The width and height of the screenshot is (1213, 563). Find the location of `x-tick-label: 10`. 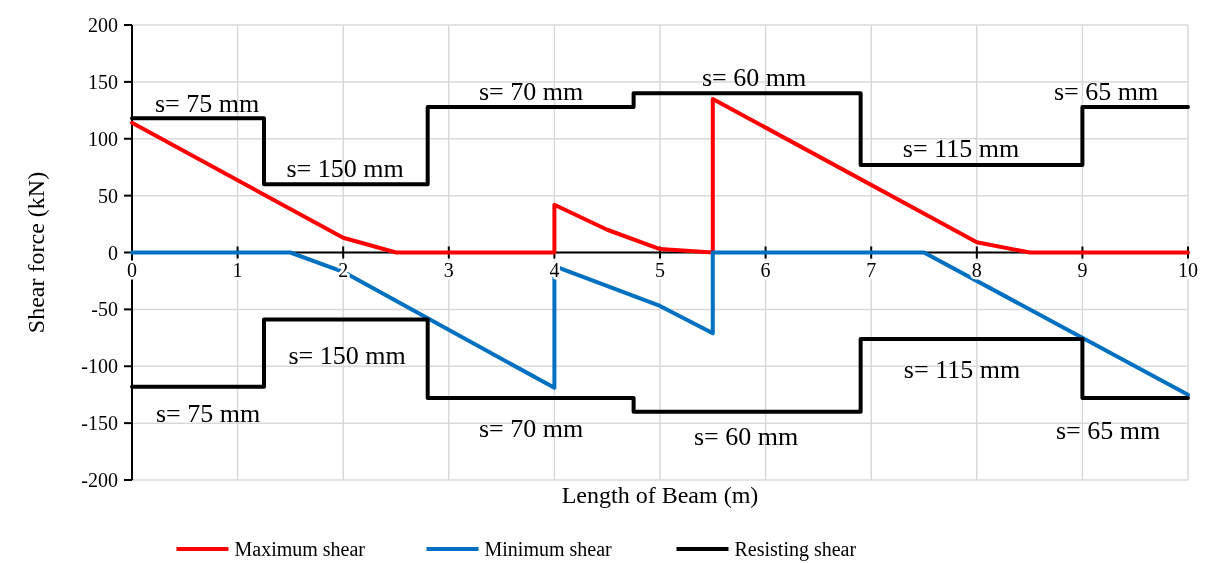

x-tick-label: 10 is located at coordinates (1188, 269).